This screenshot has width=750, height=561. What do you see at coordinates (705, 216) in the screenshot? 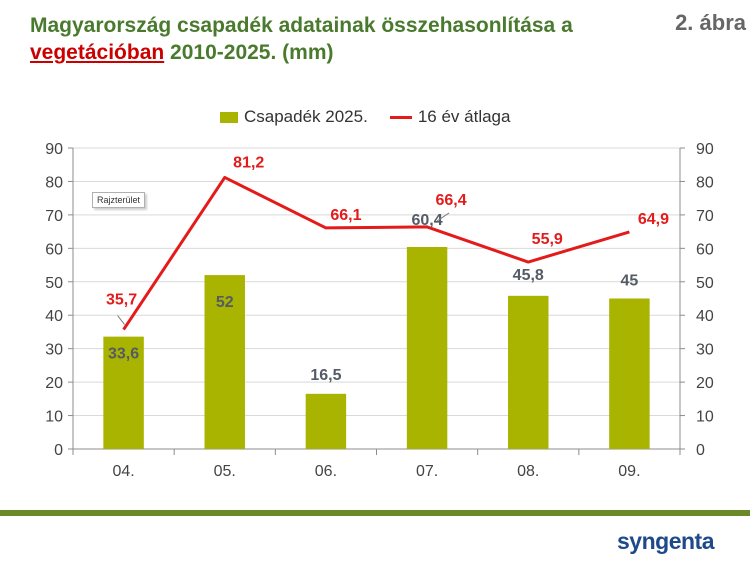
I see `y2-tick-label: 70` at bounding box center [705, 216].